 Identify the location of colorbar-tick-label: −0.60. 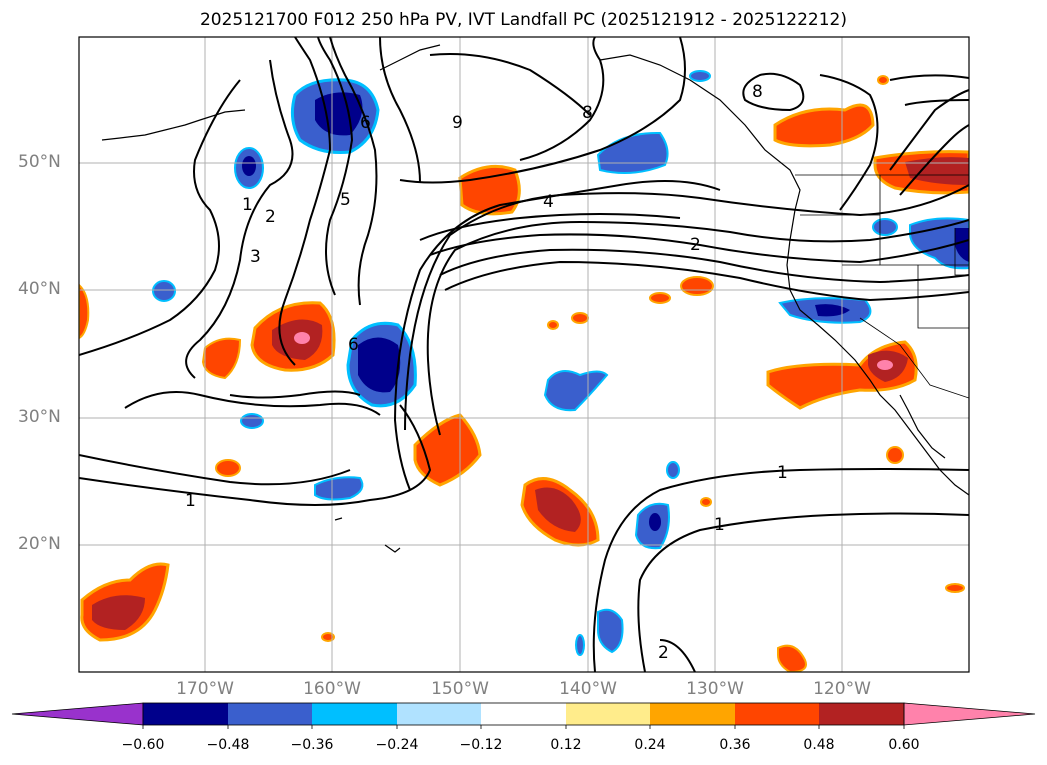
(143, 745).